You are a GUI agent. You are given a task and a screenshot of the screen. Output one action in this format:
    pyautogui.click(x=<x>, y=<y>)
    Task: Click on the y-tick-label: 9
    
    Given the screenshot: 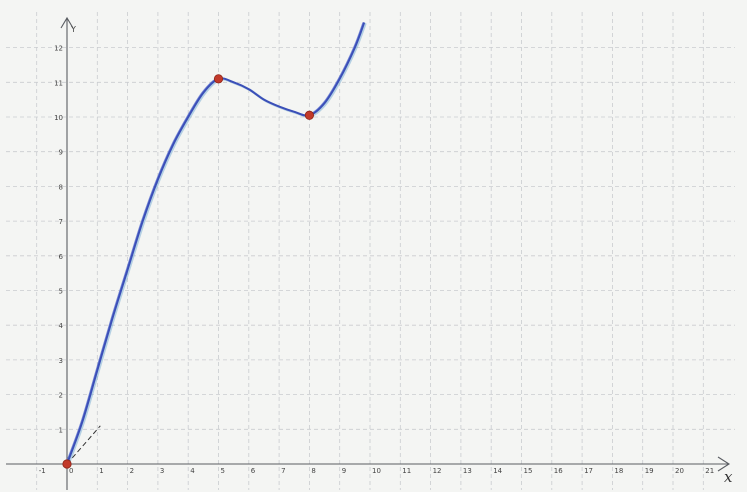 What is the action you would take?
    pyautogui.click(x=61, y=153)
    